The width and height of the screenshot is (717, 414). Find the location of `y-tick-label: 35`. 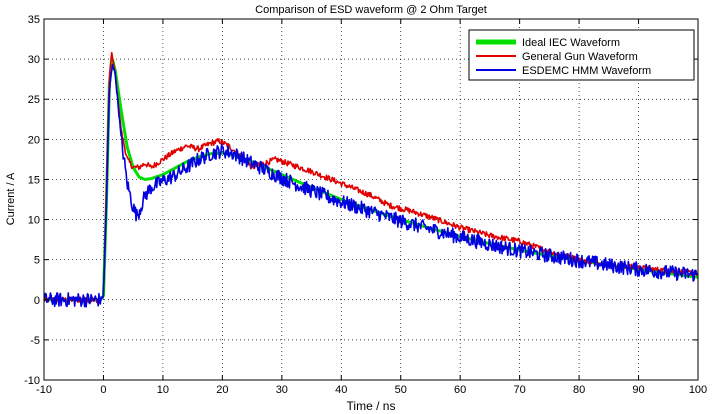

y-tick-label: 35 is located at coordinates (34, 20).